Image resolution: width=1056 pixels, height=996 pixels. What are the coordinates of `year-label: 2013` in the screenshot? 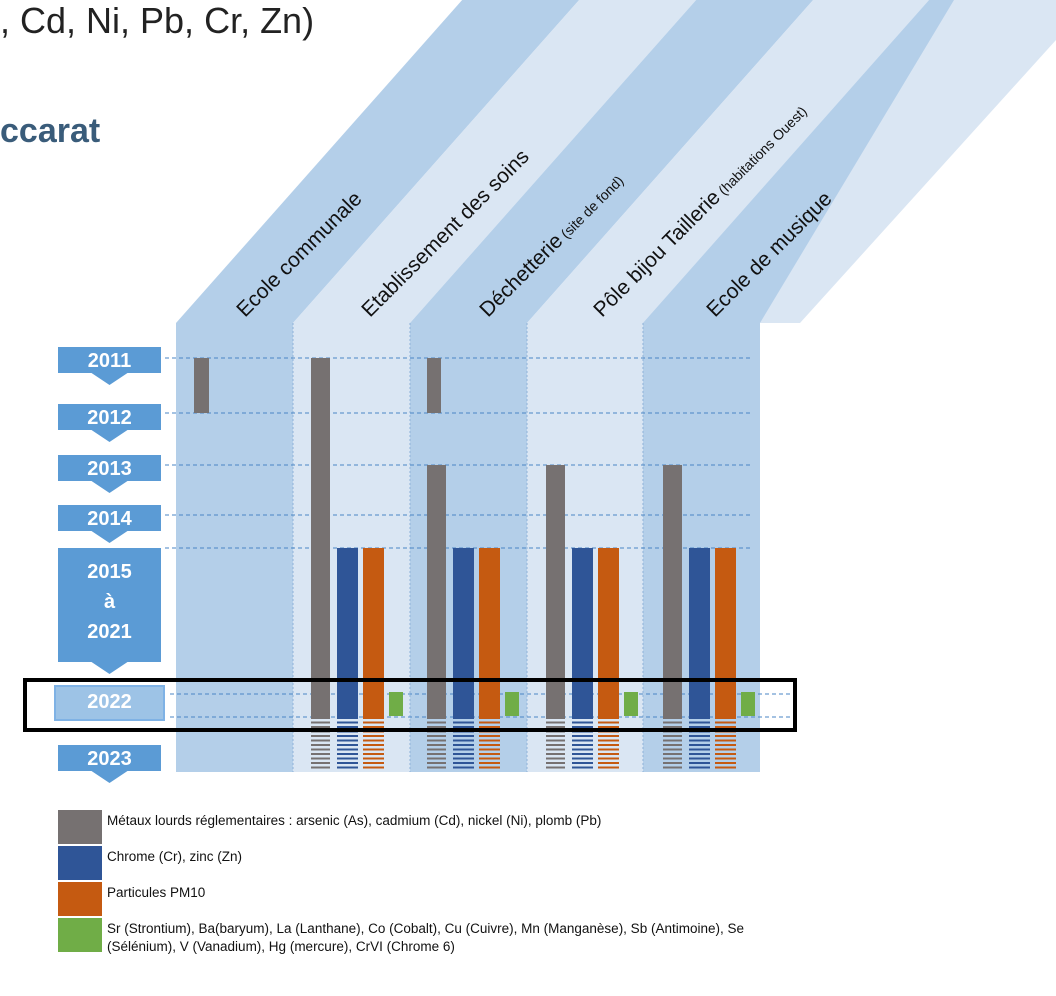 It's located at (109, 469).